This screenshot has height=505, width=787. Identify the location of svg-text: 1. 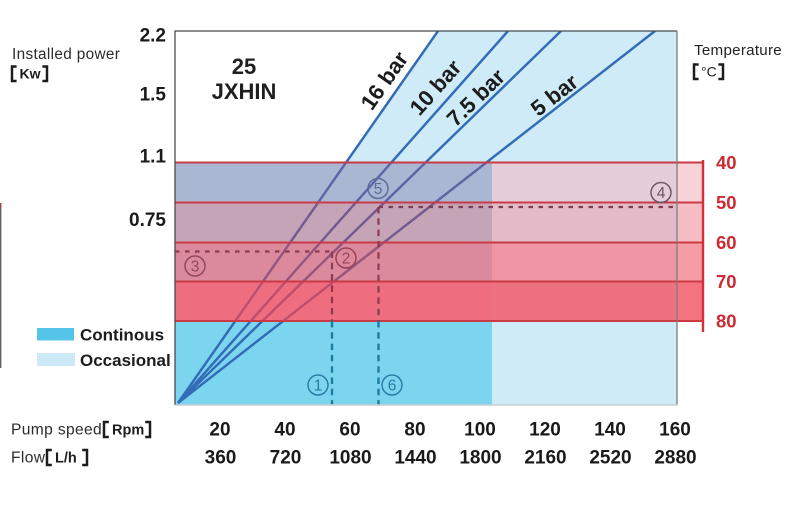
(318, 385).